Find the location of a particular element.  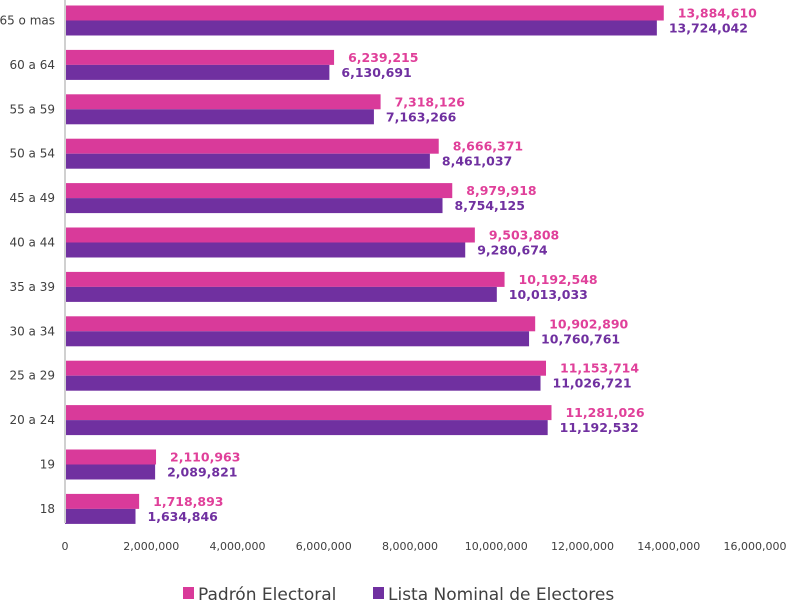

category-label: 60 a 64 is located at coordinates (32, 65).